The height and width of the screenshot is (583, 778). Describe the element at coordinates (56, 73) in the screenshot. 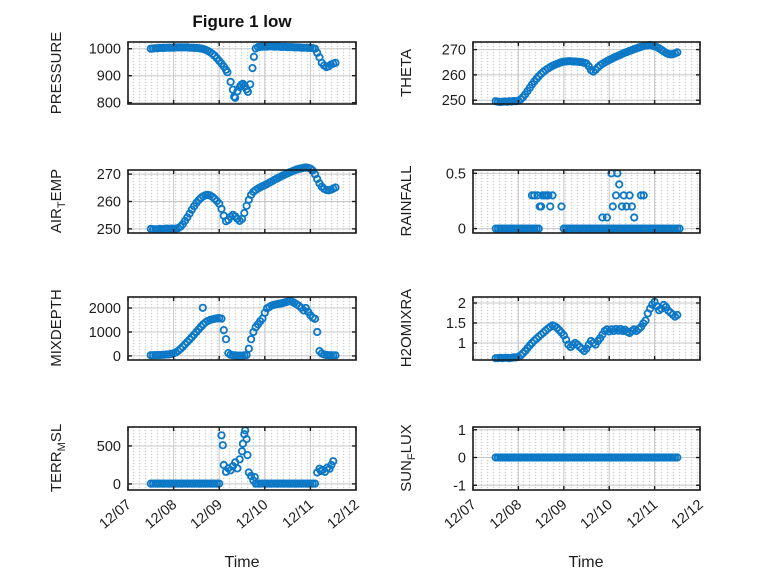

I see `ylabel-pressure-text: PRESSURE` at that location.